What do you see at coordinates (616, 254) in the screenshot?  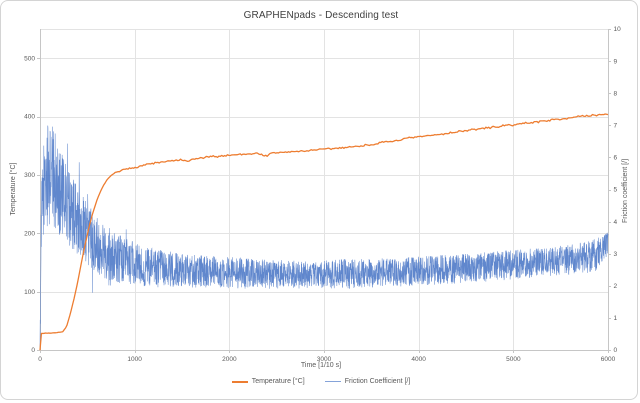 I see `y-right-tick-label: 3` at bounding box center [616, 254].